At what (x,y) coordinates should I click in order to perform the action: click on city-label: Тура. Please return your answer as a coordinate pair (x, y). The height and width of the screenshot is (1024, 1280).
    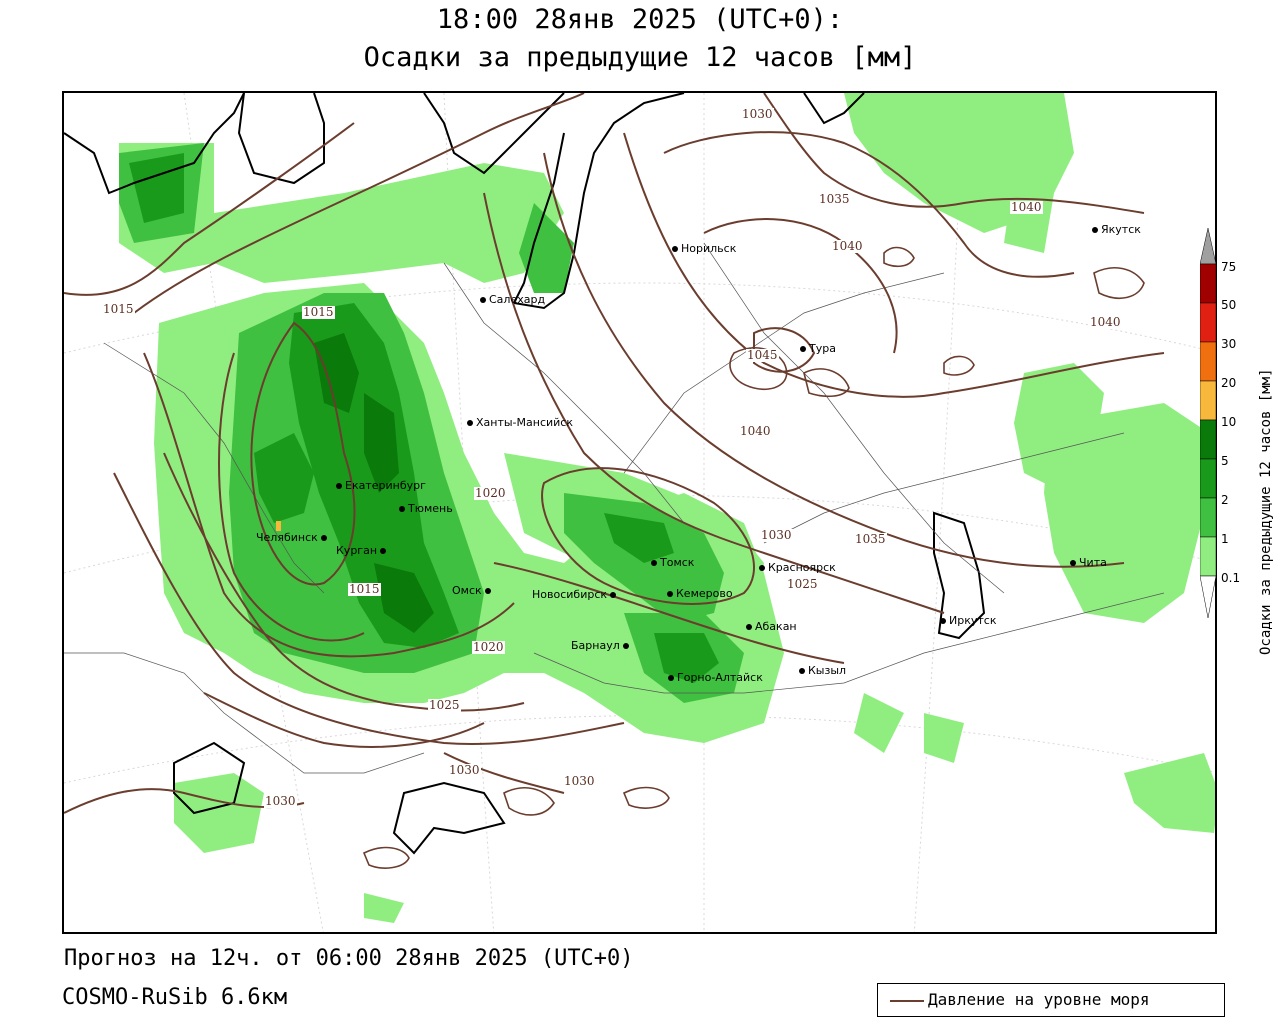
    Looking at the image, I should click on (822, 348).